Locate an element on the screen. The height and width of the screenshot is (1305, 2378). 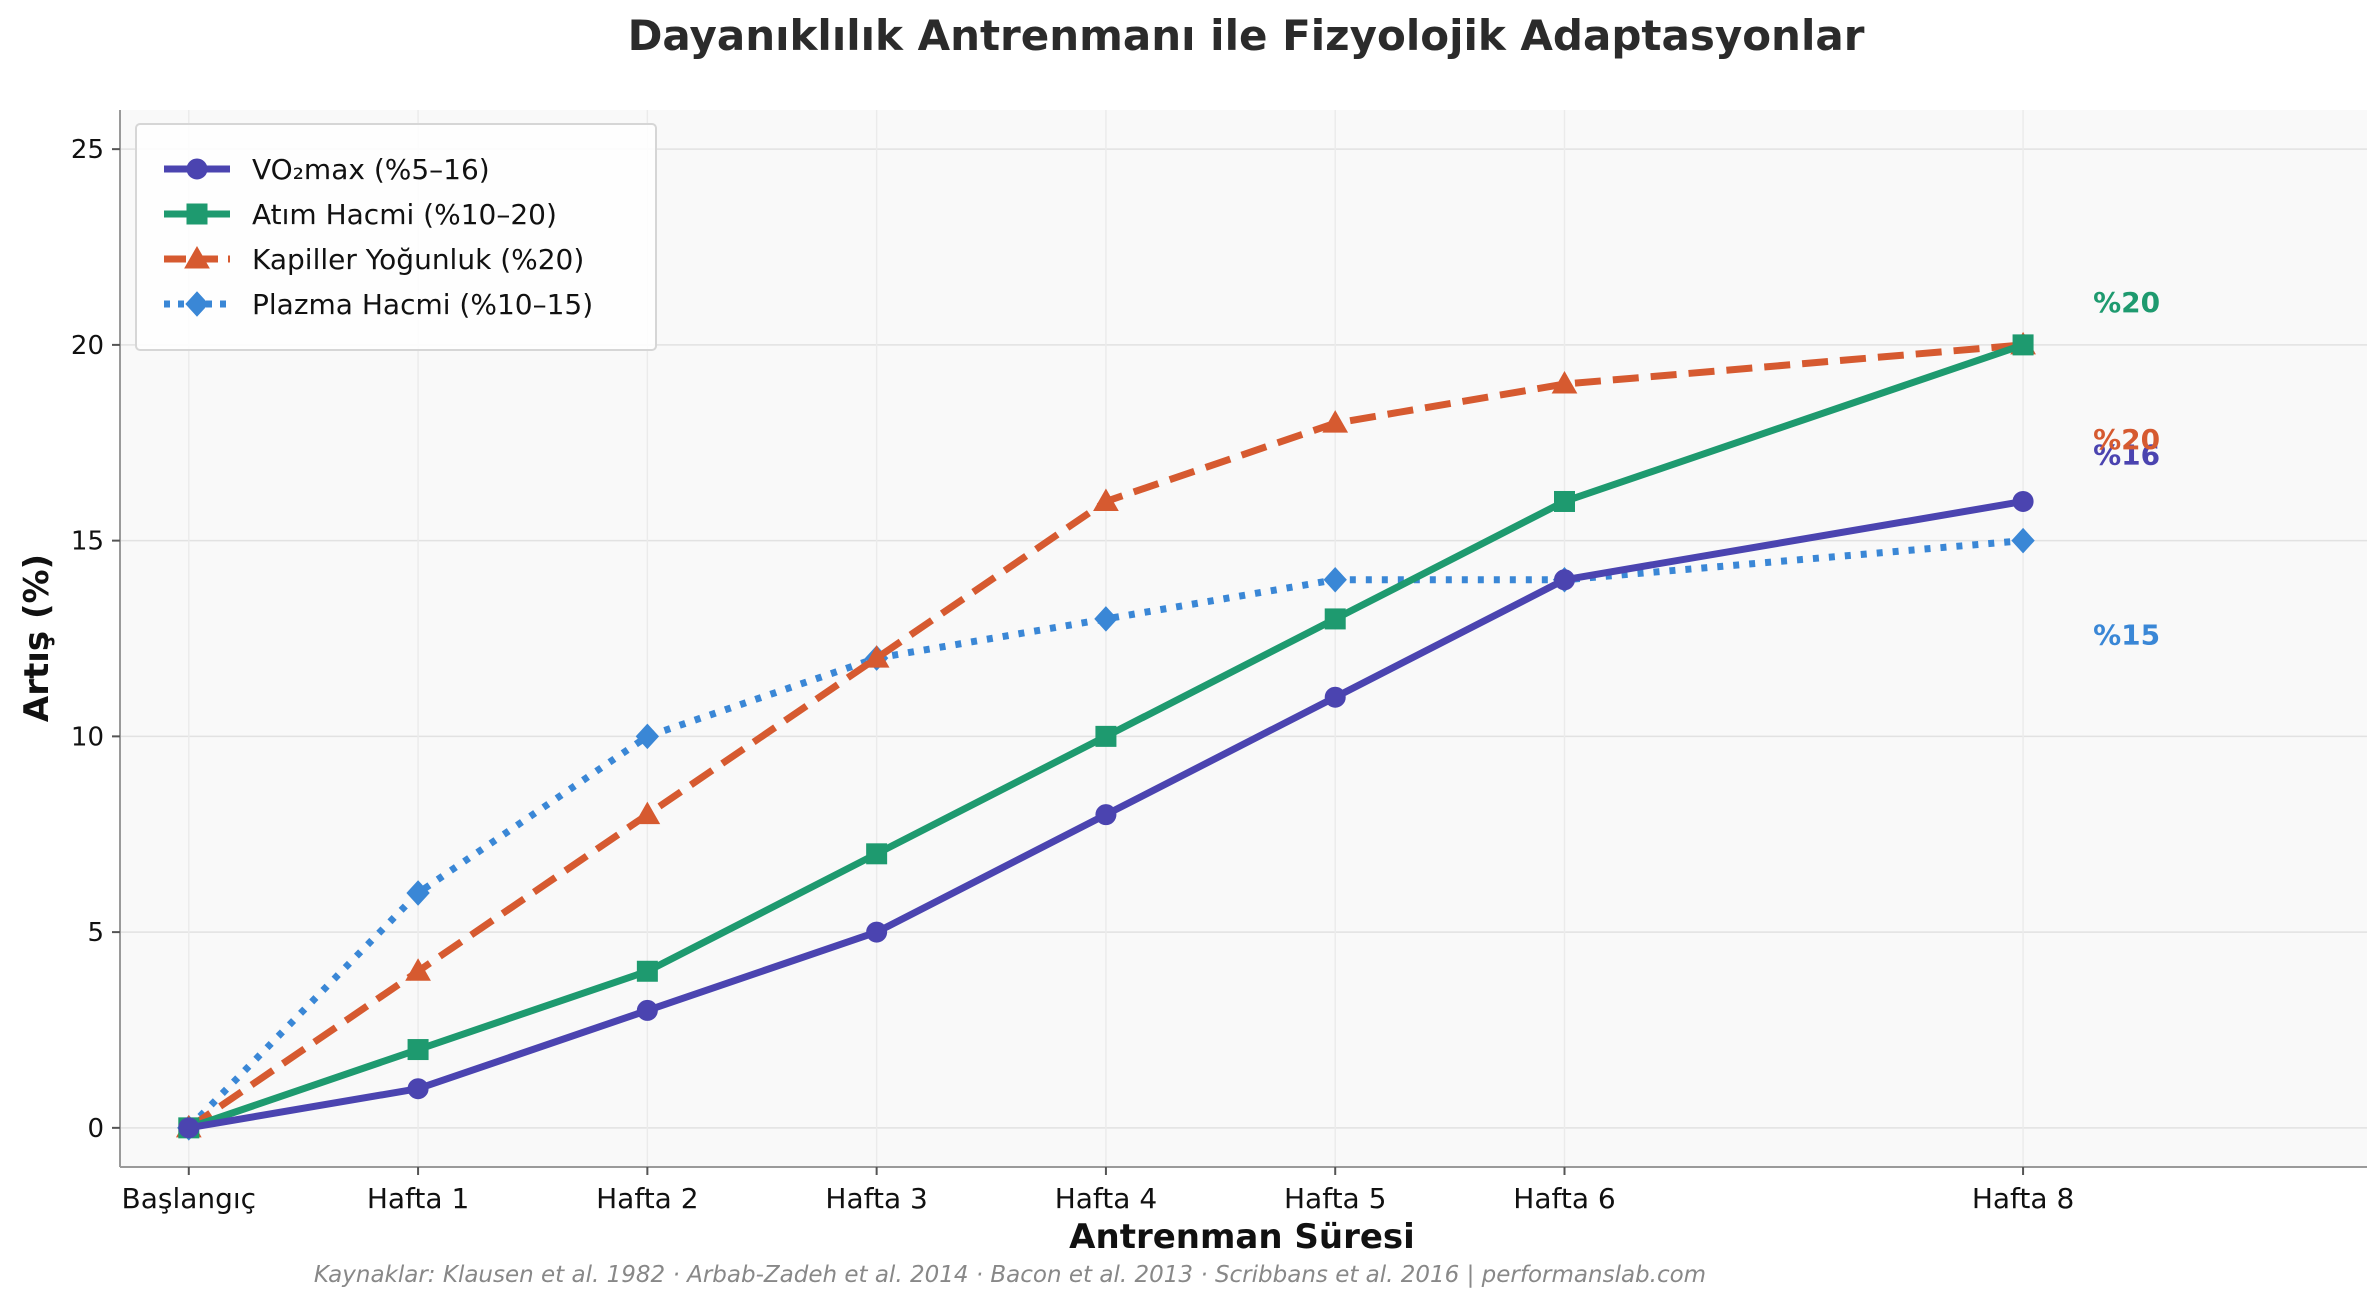
x-tick-label: Hafta 8 is located at coordinates (2023, 1198).